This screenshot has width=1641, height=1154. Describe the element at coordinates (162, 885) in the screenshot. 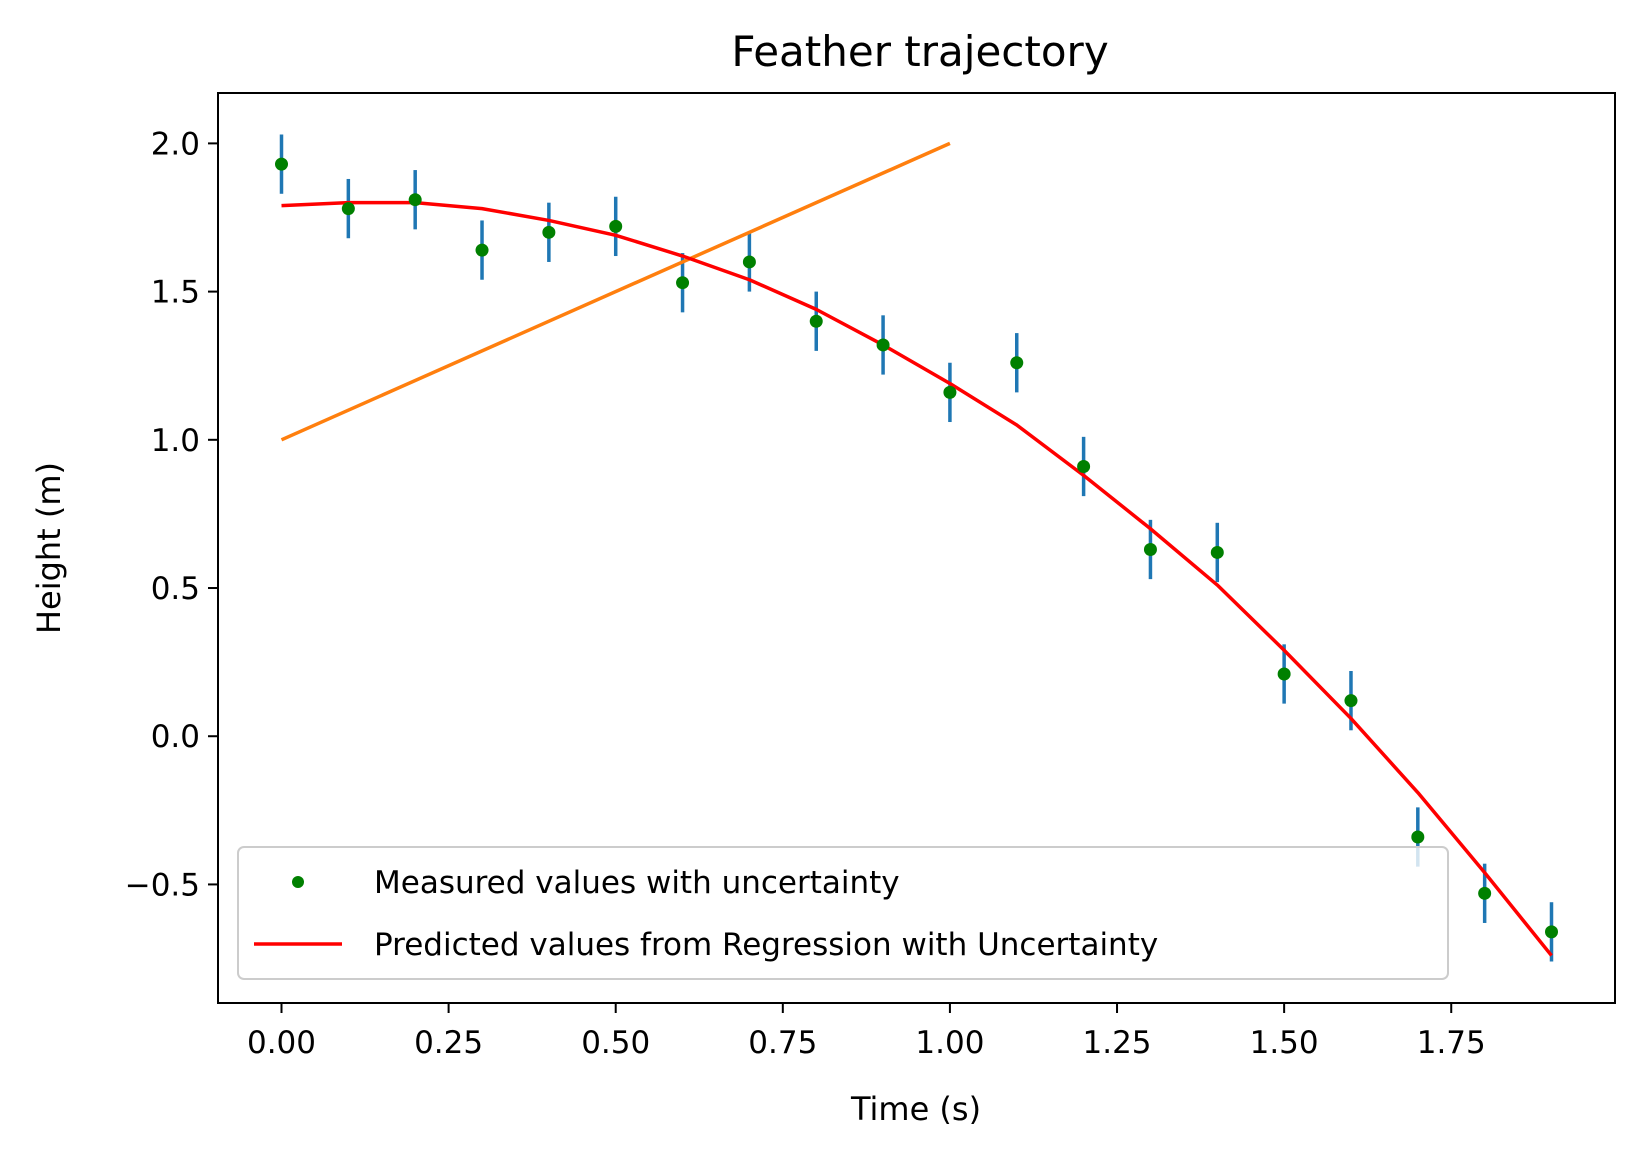

I see `y-tick-label: −0.5` at that location.